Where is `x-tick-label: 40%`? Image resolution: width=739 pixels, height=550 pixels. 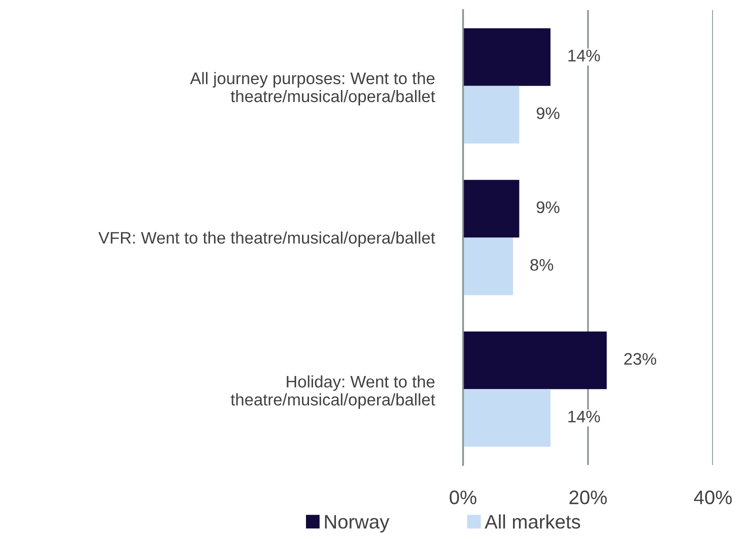 x-tick-label: 40% is located at coordinates (713, 497).